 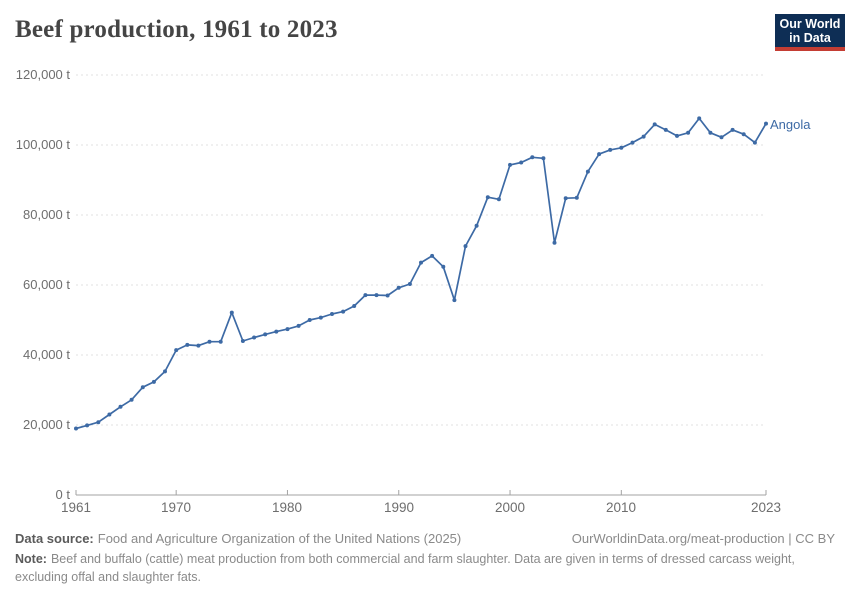 I want to click on y-axis-label: 80,000 t, so click(x=46, y=214).